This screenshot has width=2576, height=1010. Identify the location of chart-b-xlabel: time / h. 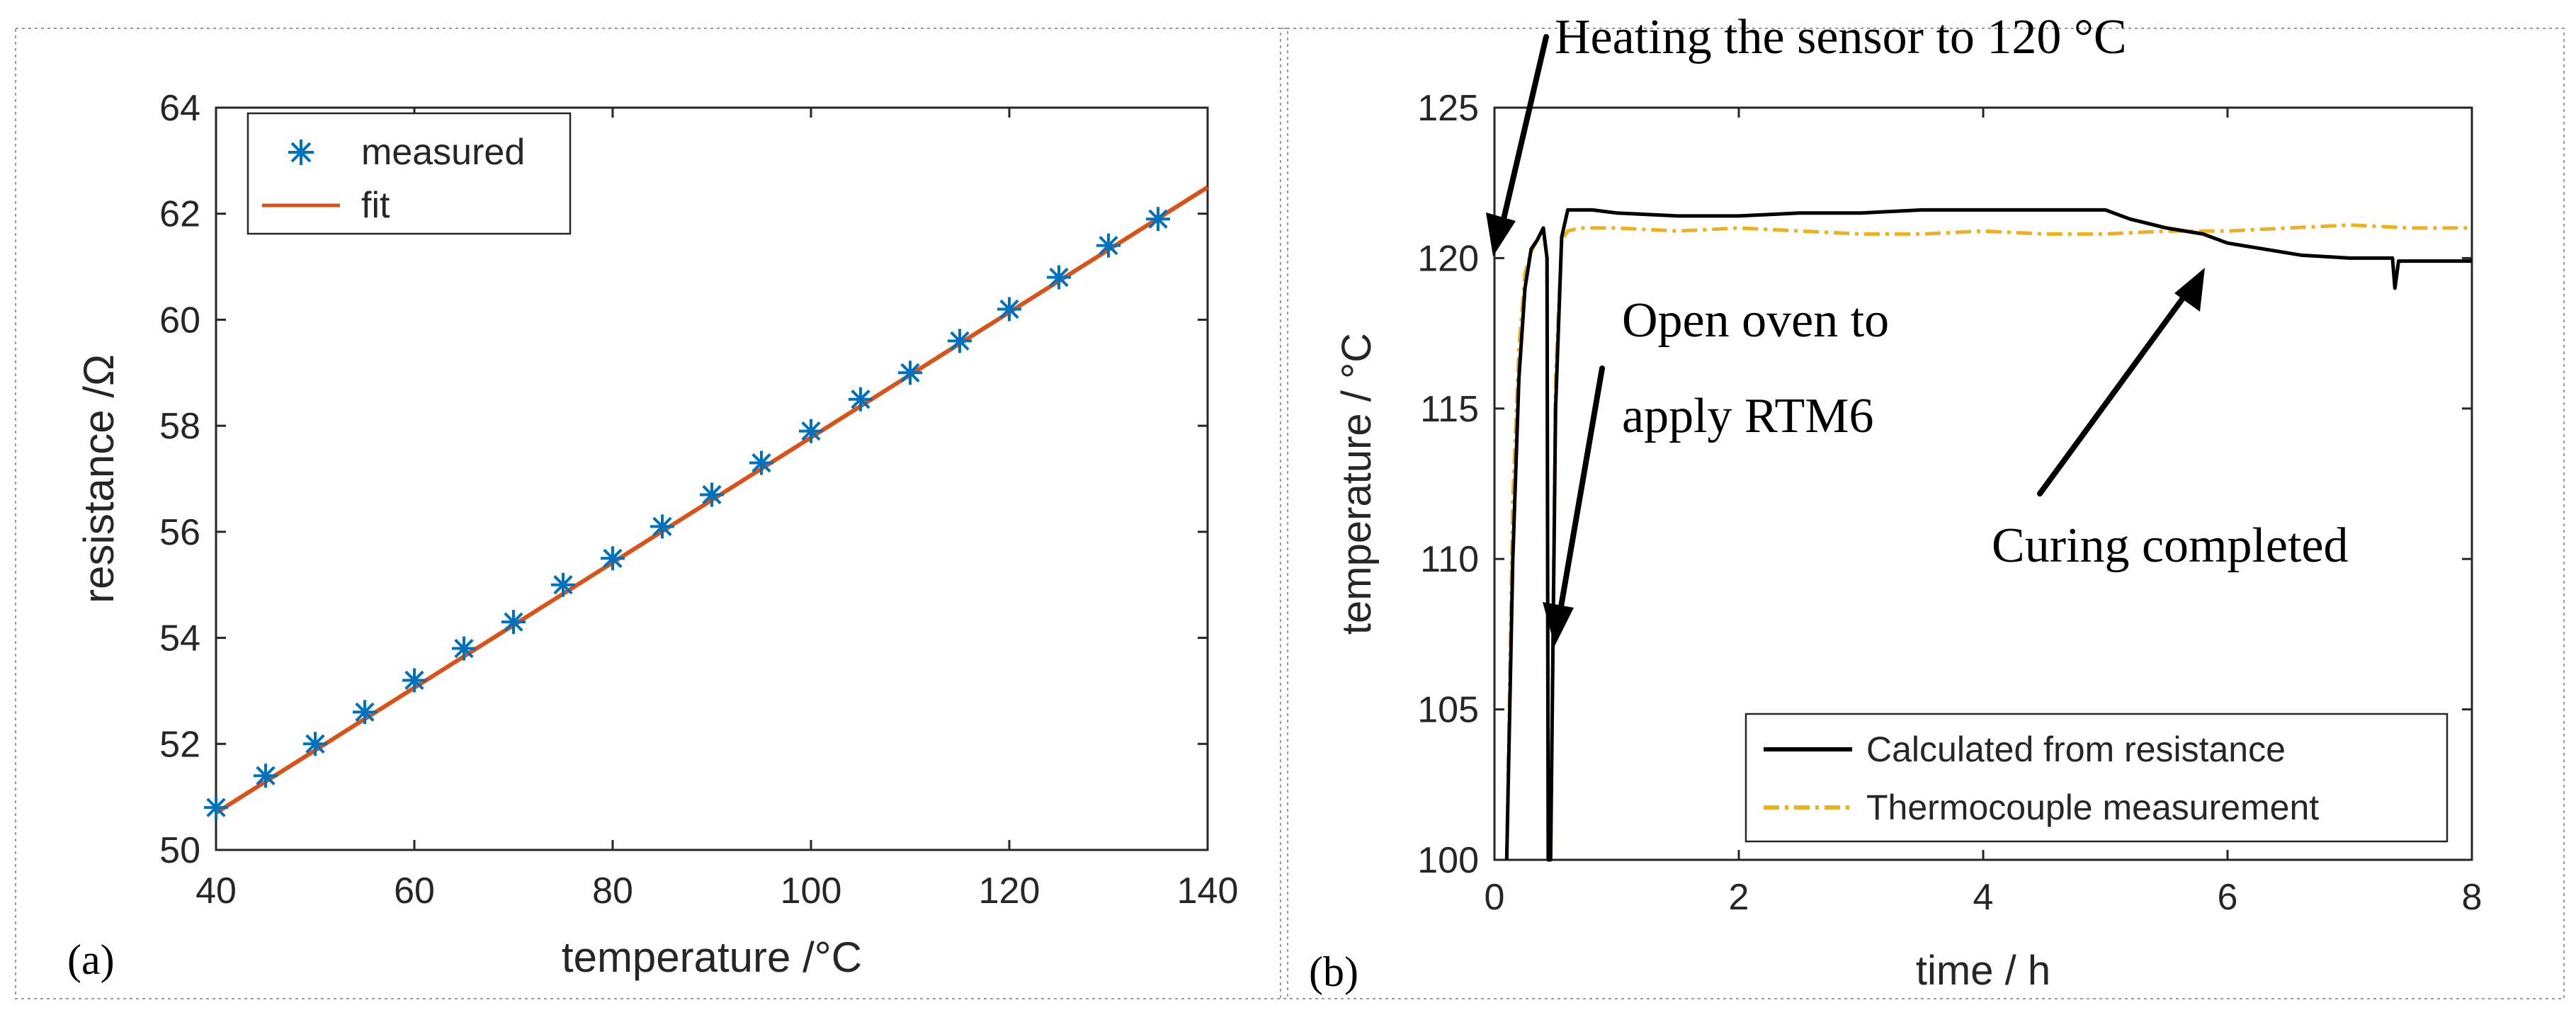
(1983, 971).